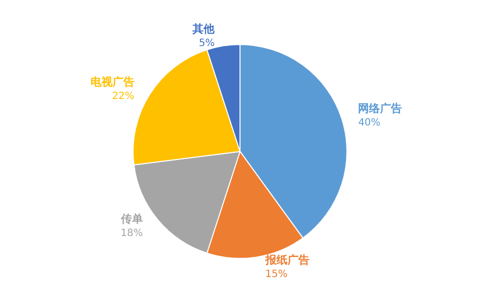  What do you see at coordinates (206, 43) in the screenshot?
I see `data-label: 5%` at bounding box center [206, 43].